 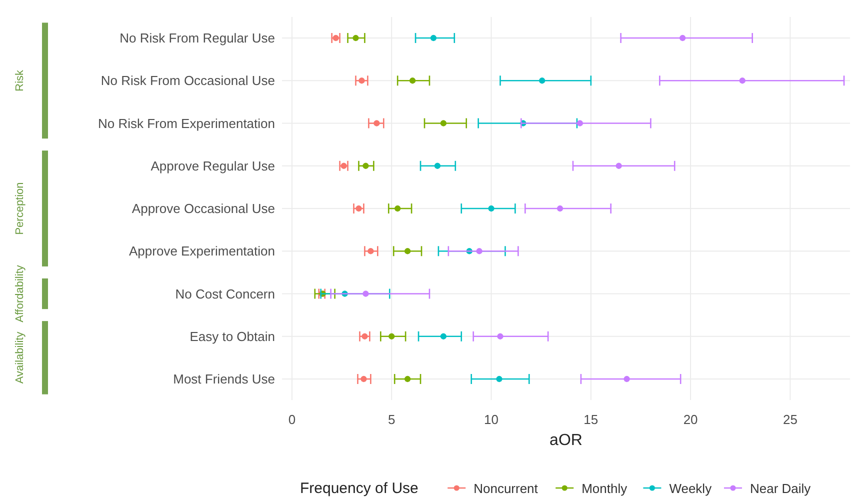 I want to click on x-tick-label: 0, so click(x=292, y=419).